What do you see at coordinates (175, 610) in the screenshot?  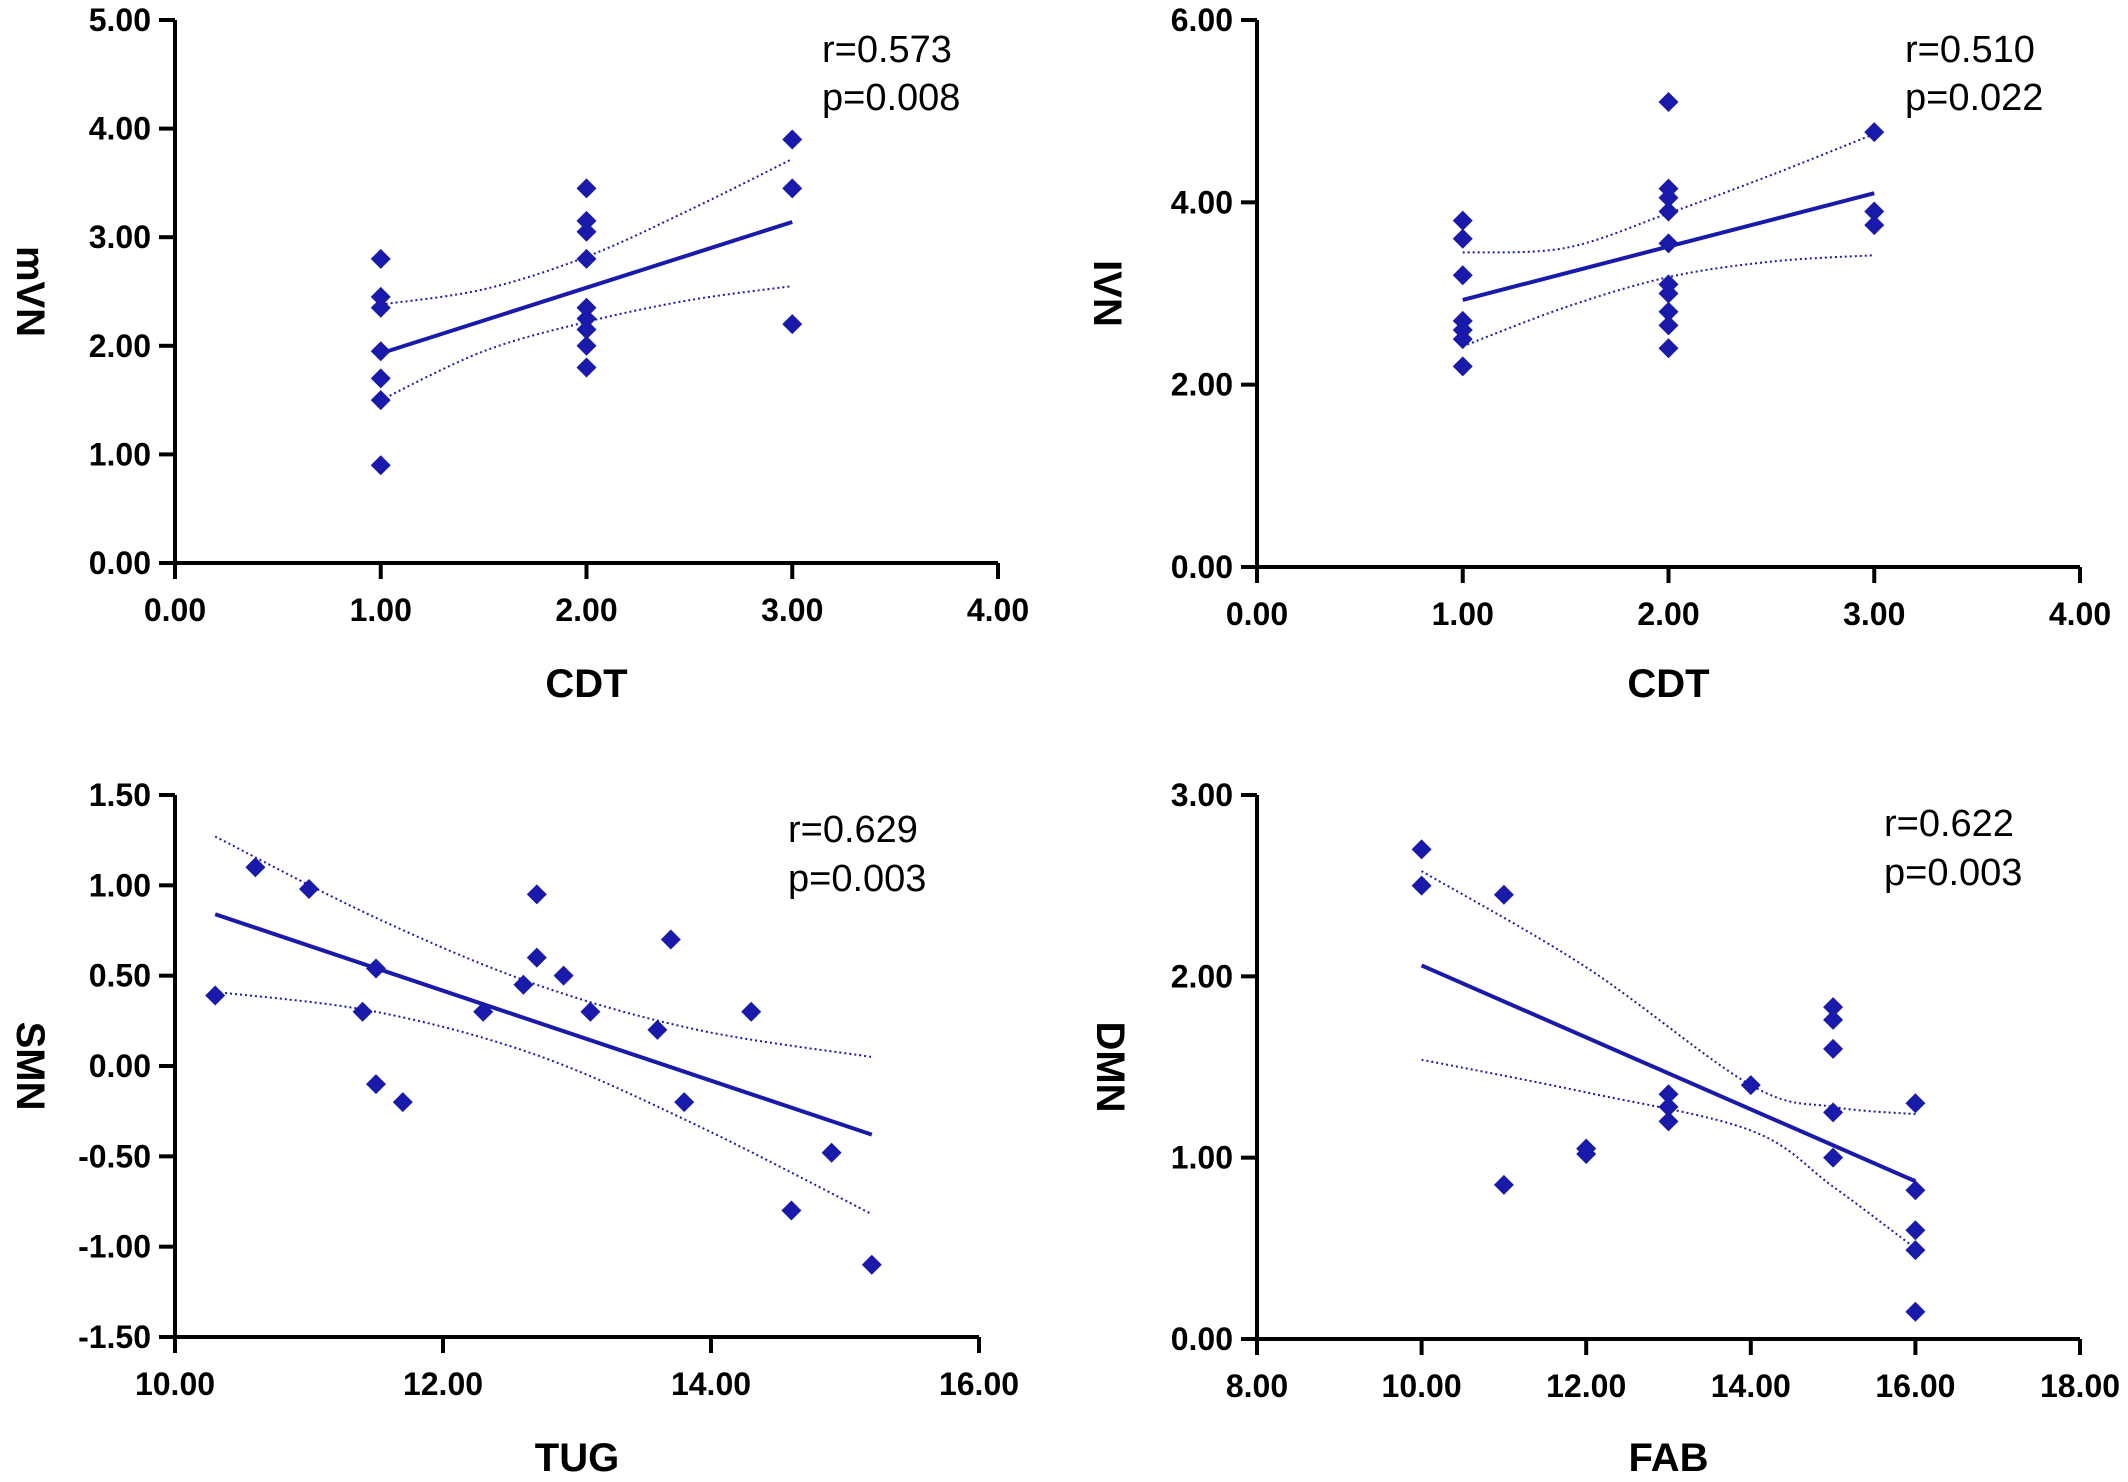 I see `x-tick-label: 0.00` at bounding box center [175, 610].